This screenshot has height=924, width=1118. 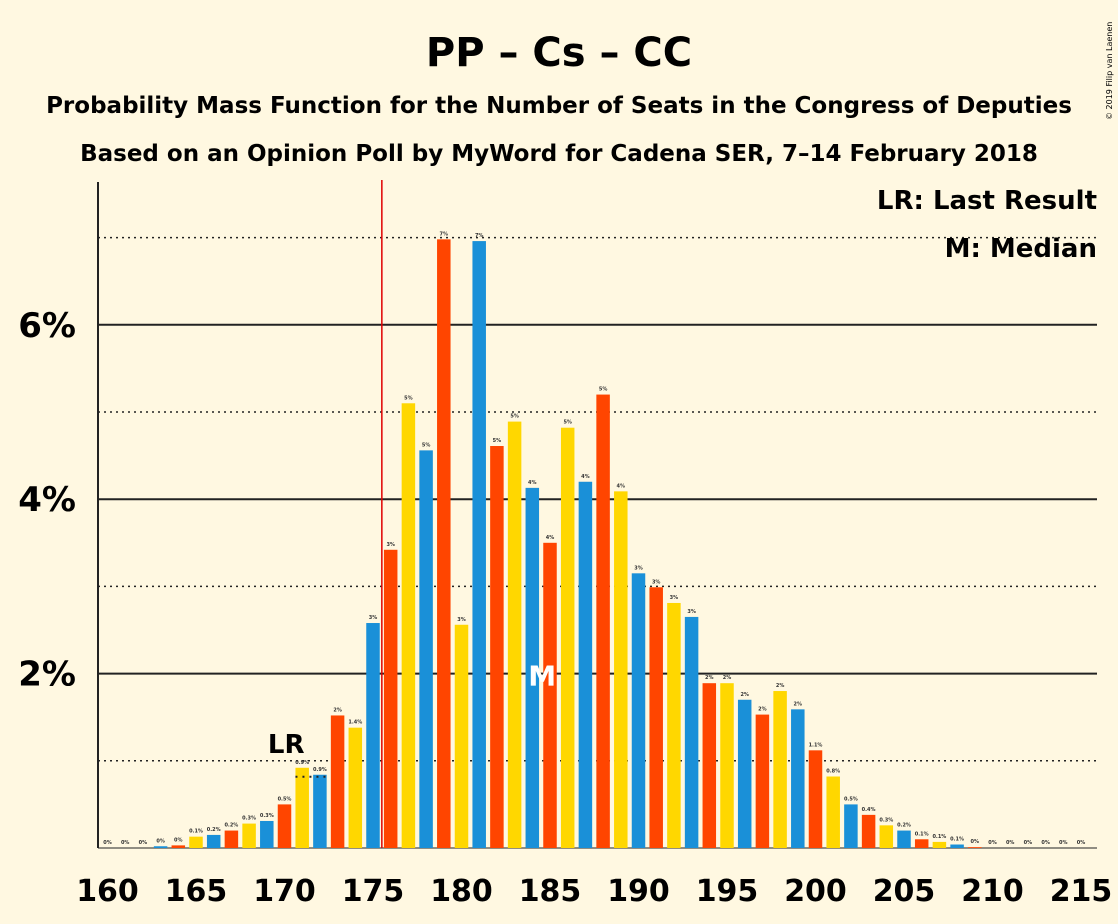 What do you see at coordinates (461, 891) in the screenshot?
I see `x-tick-label: 180` at bounding box center [461, 891].